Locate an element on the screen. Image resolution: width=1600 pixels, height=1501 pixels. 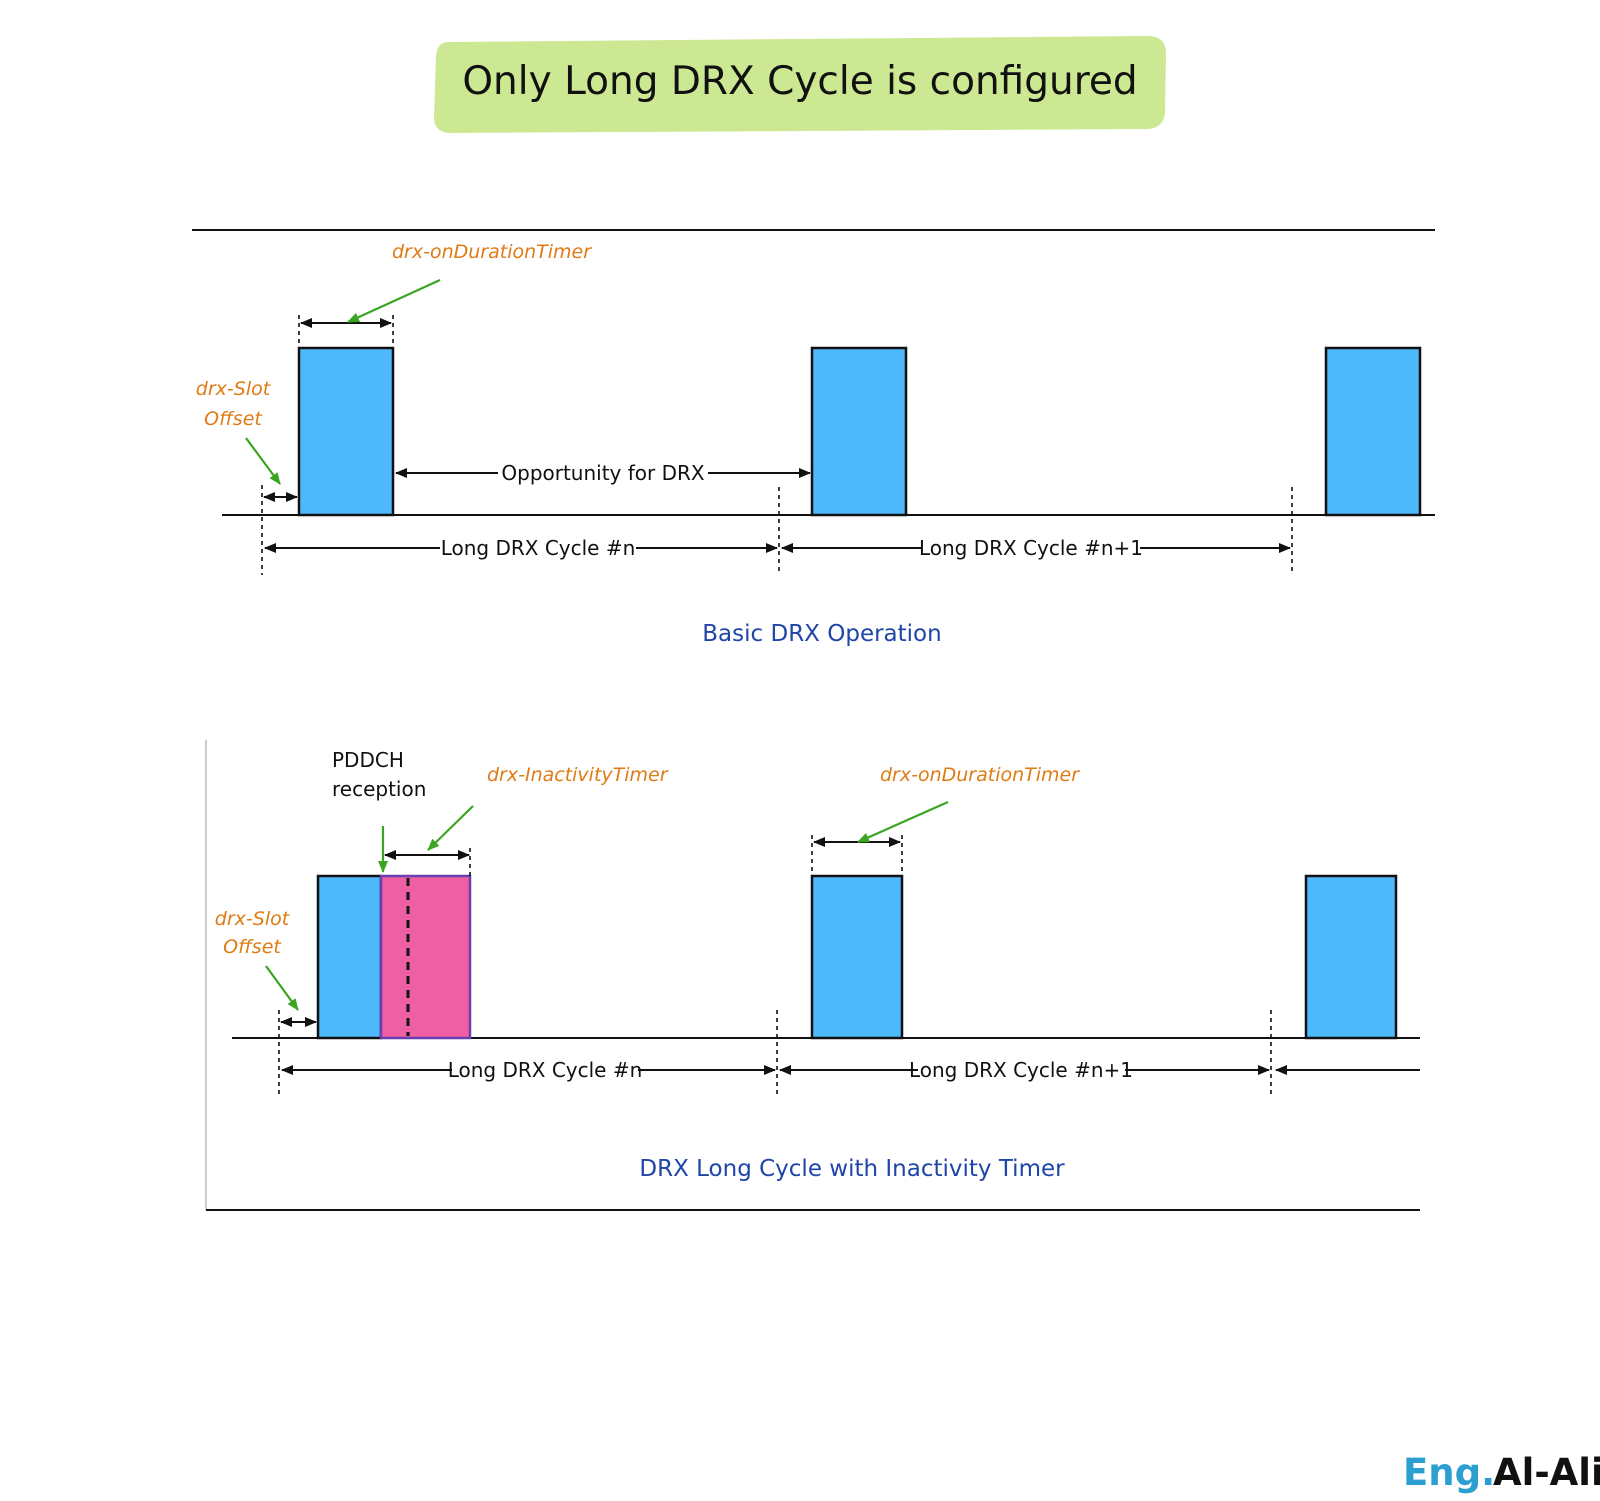
title-banner: Only Long DRX Cycle is configured is located at coordinates (800, 84).